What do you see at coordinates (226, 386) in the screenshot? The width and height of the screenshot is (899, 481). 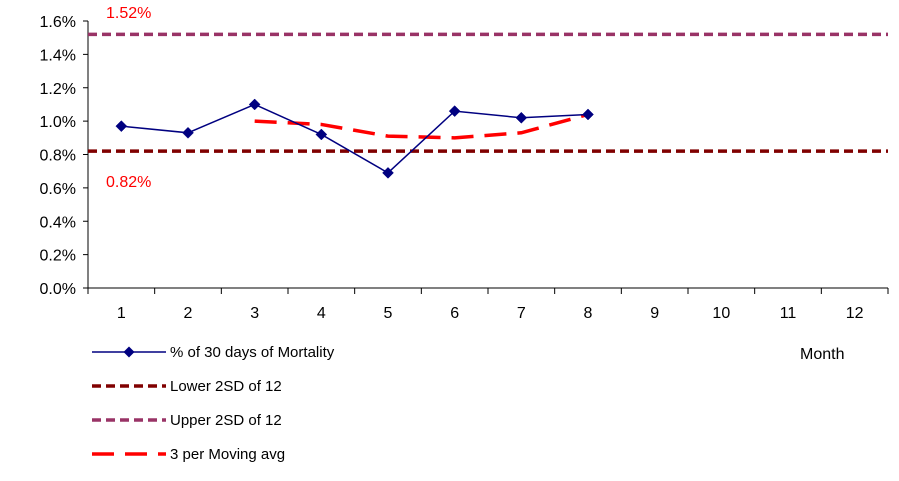 I see `legend-label-lower-2sd-of-12: Lower 2SD of 12` at bounding box center [226, 386].